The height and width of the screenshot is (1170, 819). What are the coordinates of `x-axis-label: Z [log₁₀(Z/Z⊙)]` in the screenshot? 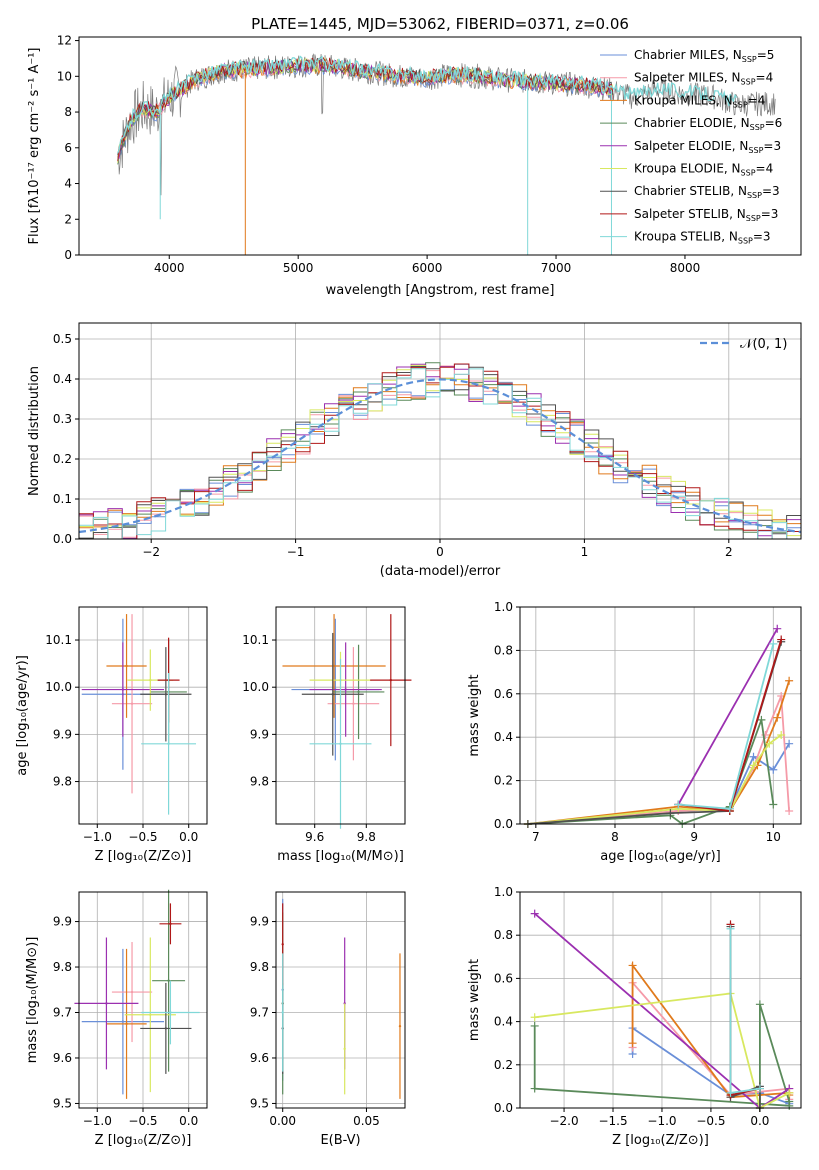 It's located at (660, 1140).